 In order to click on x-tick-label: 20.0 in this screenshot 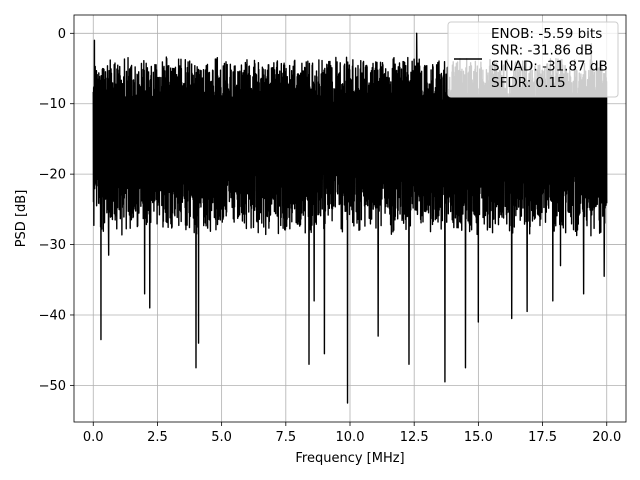, I will do `click(606, 437)`.